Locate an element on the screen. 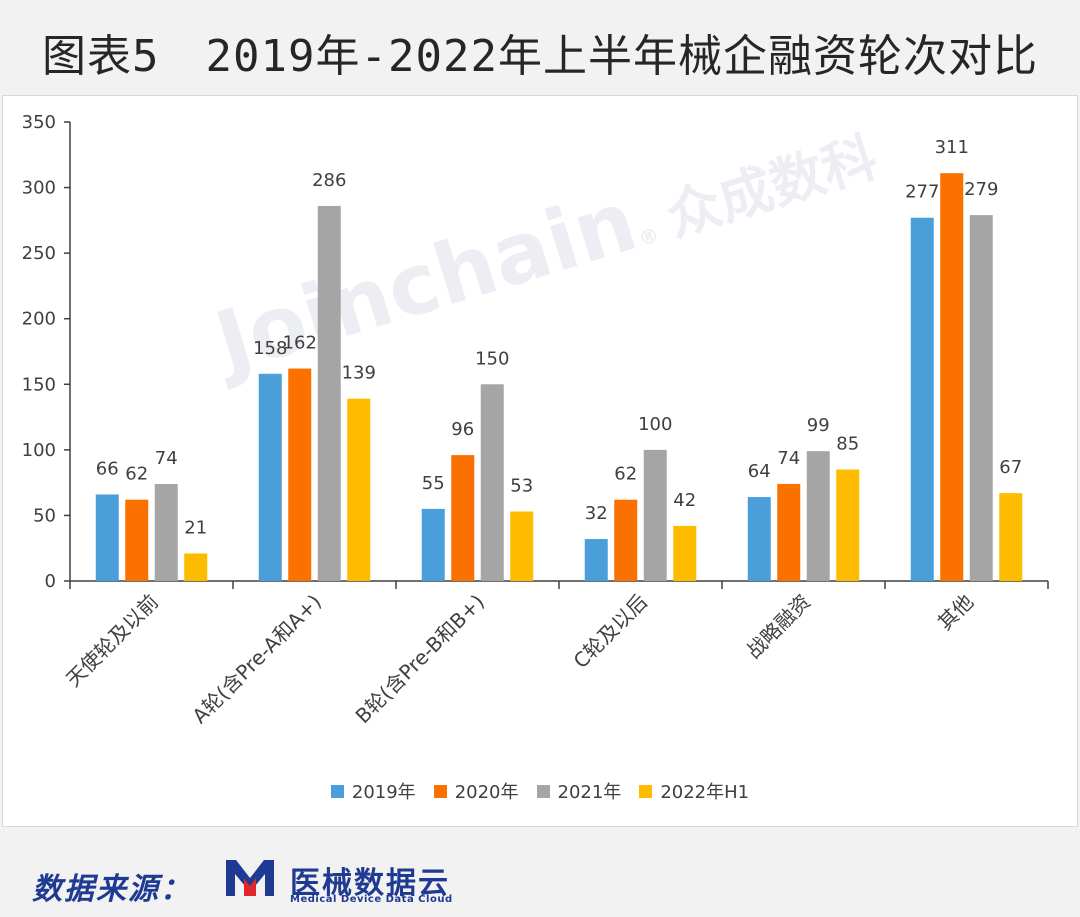 This screenshot has height=917, width=1080. chart-legend: 2019年 2020年 2021年 2022年H1 is located at coordinates (540, 791).